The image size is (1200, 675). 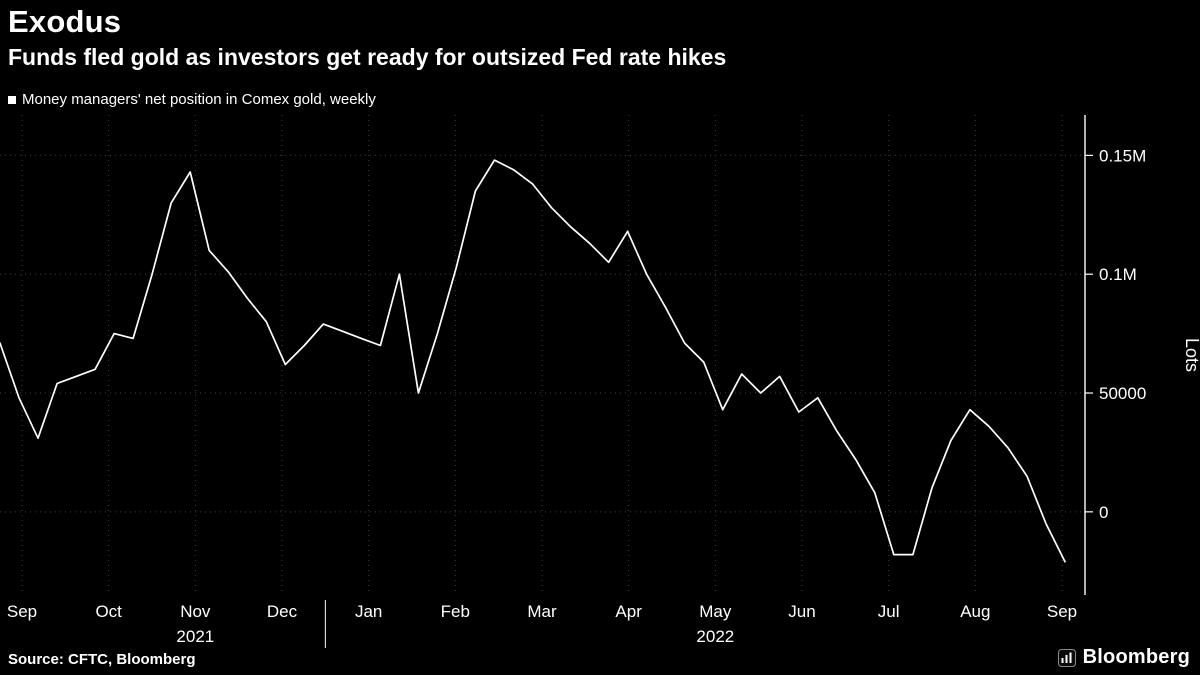 What do you see at coordinates (195, 636) in the screenshot?
I see `x-axis-year-label: 2021` at bounding box center [195, 636].